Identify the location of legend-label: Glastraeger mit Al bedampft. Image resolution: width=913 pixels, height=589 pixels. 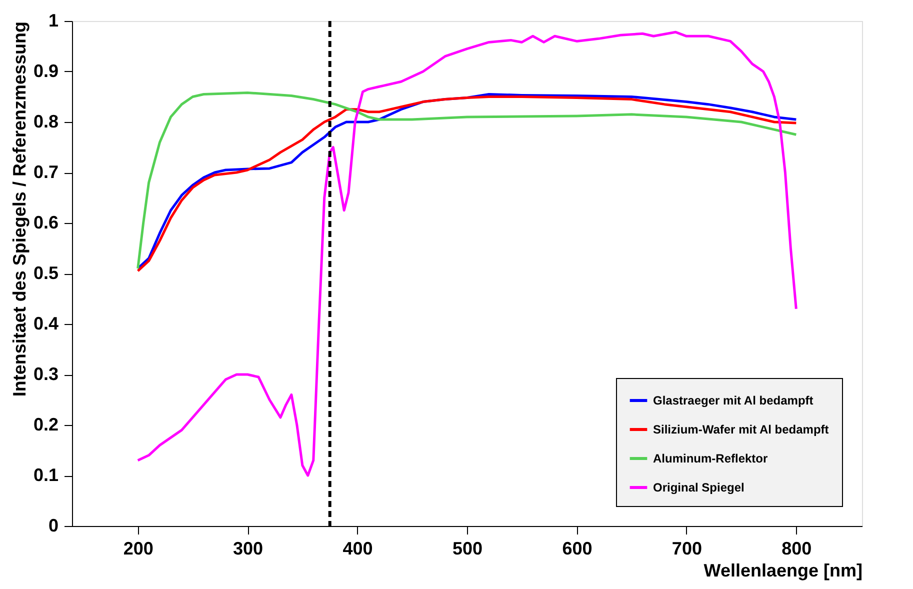
(733, 401).